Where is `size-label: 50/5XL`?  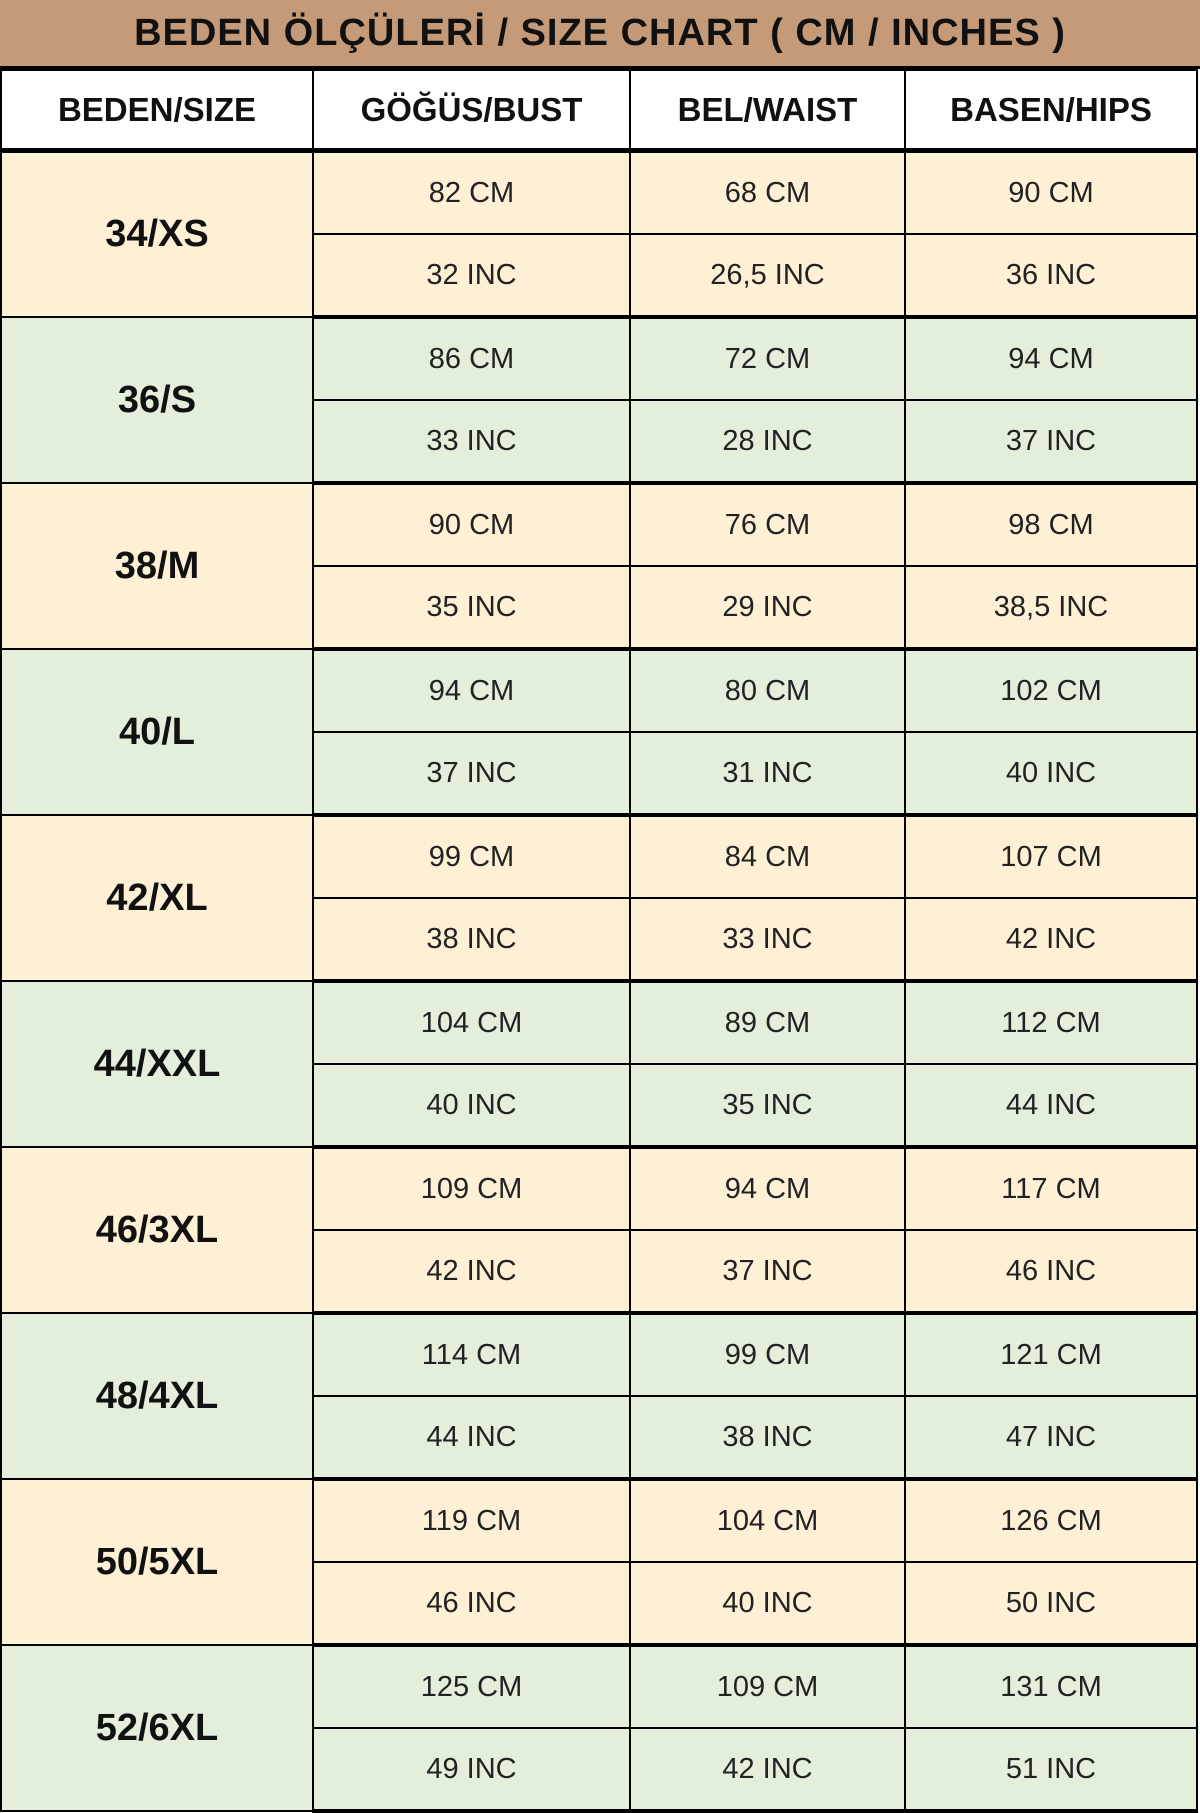
size-label: 50/5XL is located at coordinates (157, 1562).